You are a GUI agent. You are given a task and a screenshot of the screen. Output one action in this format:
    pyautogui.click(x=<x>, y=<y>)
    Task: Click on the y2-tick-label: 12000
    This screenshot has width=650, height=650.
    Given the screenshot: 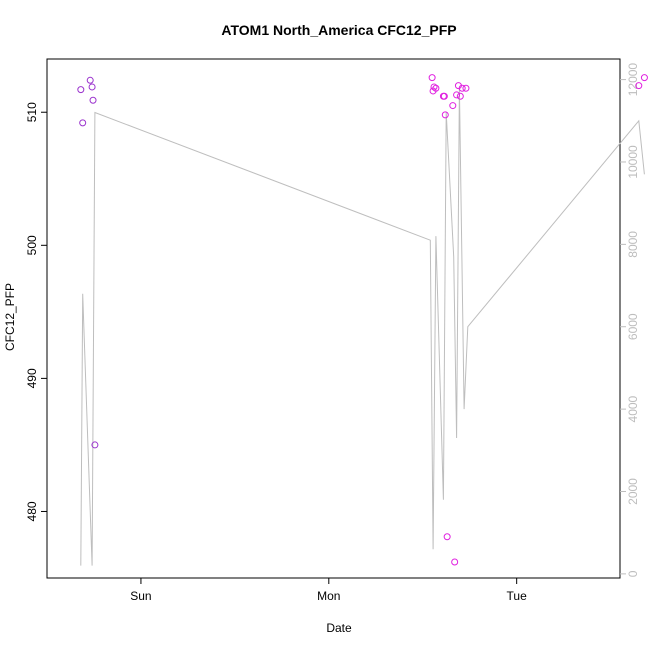 What is the action you would take?
    pyautogui.click(x=633, y=80)
    